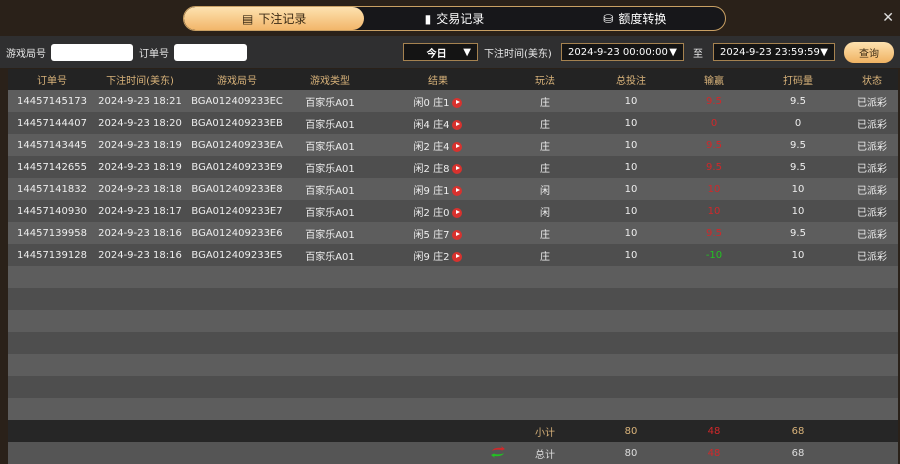 The image size is (900, 464). I want to click on cell-value: BGA012409233EB, so click(237, 123).